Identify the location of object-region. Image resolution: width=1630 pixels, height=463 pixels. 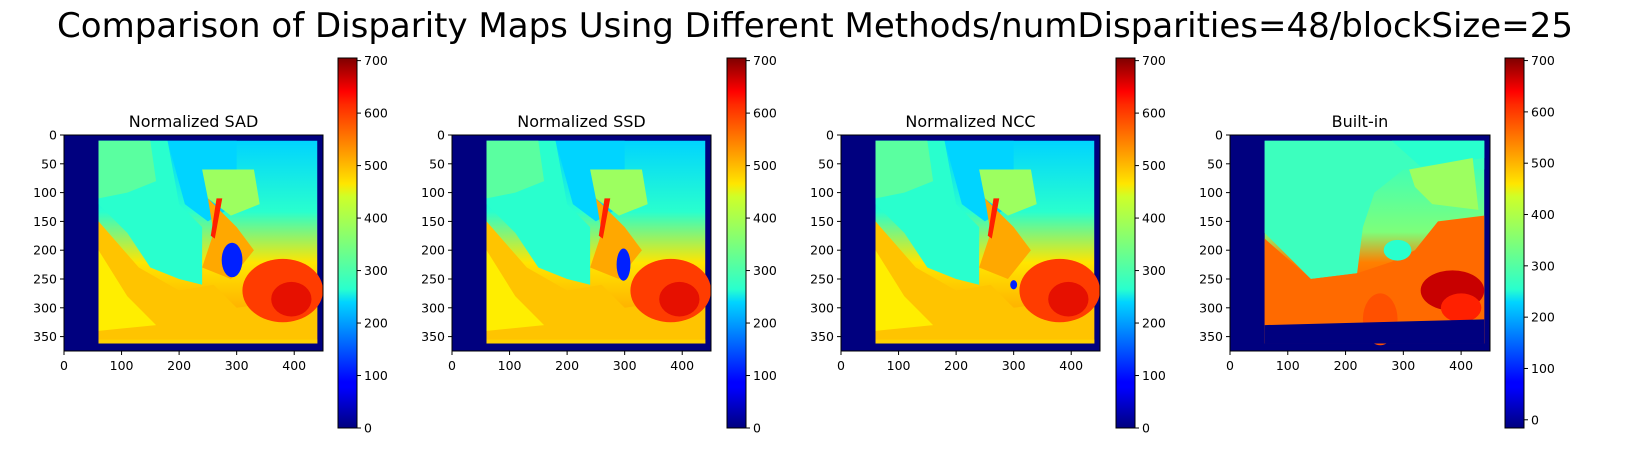
(1397, 250).